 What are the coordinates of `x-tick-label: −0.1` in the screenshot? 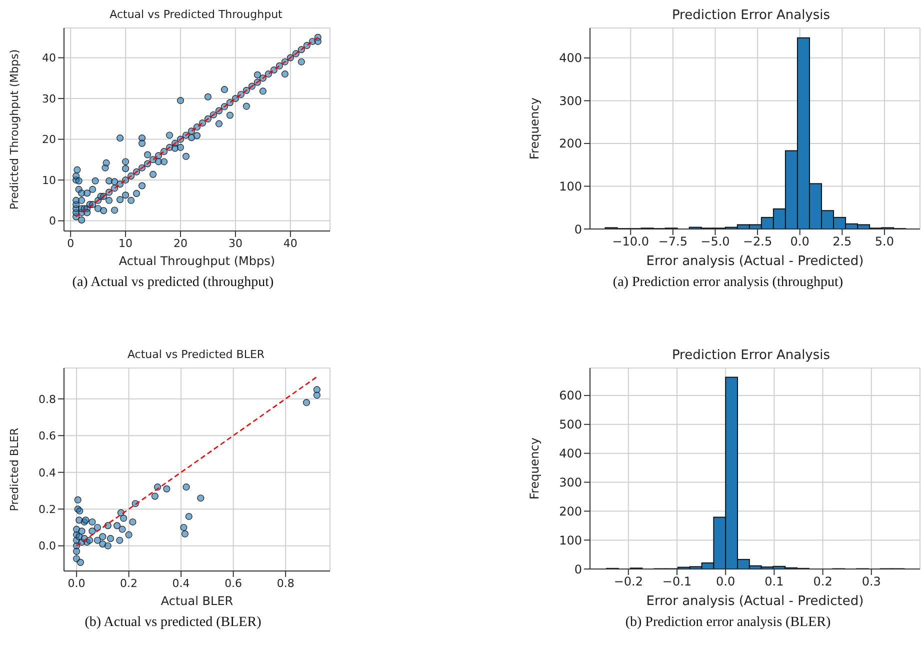 It's located at (677, 581).